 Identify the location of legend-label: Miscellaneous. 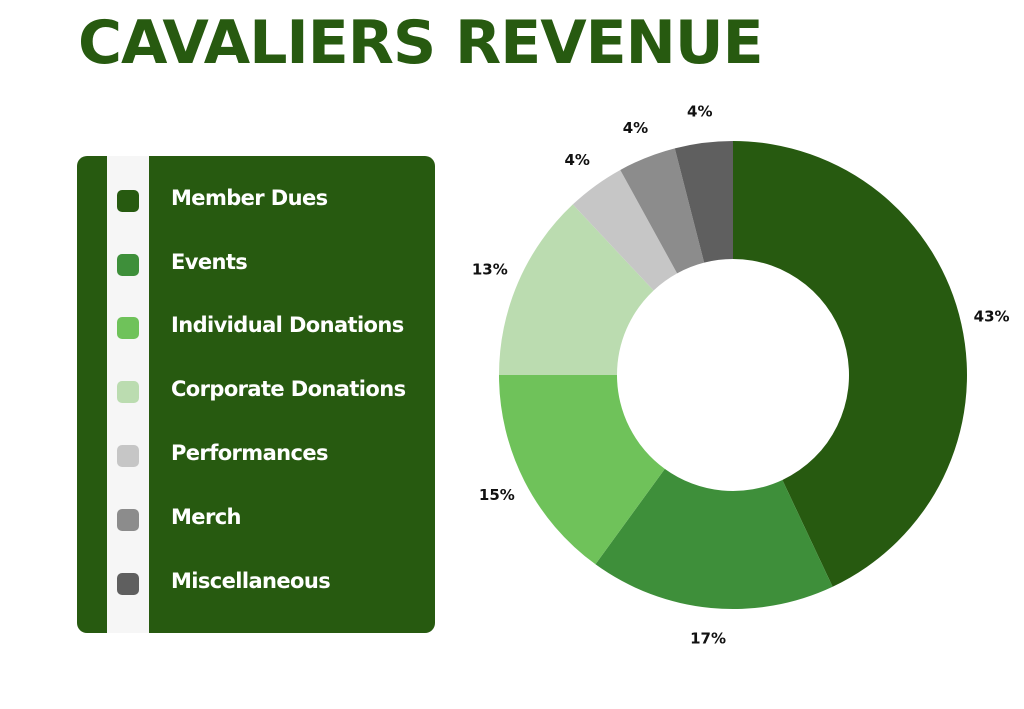
(251, 581).